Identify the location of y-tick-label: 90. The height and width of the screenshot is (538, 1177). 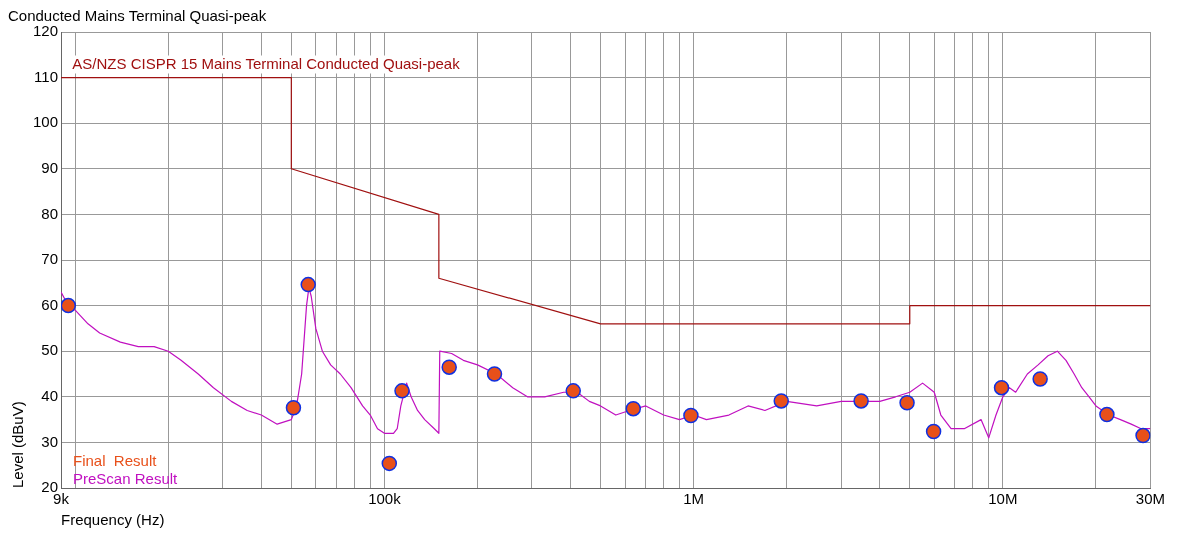
(50, 167).